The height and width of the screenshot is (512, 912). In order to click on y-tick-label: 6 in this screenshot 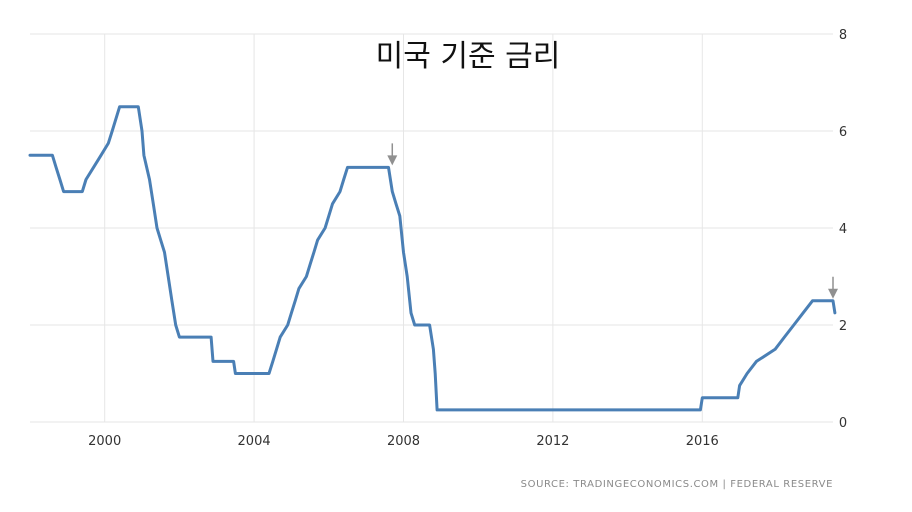, I will do `click(843, 132)`.